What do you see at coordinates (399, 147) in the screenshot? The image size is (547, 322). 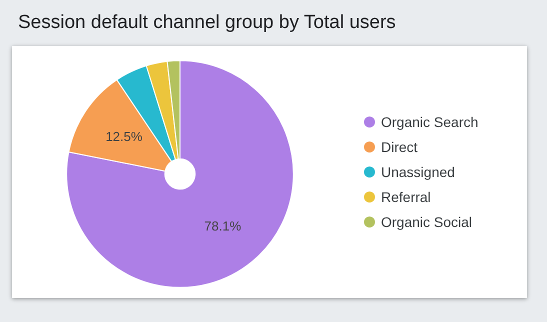 I see `legend-label: Direct` at bounding box center [399, 147].